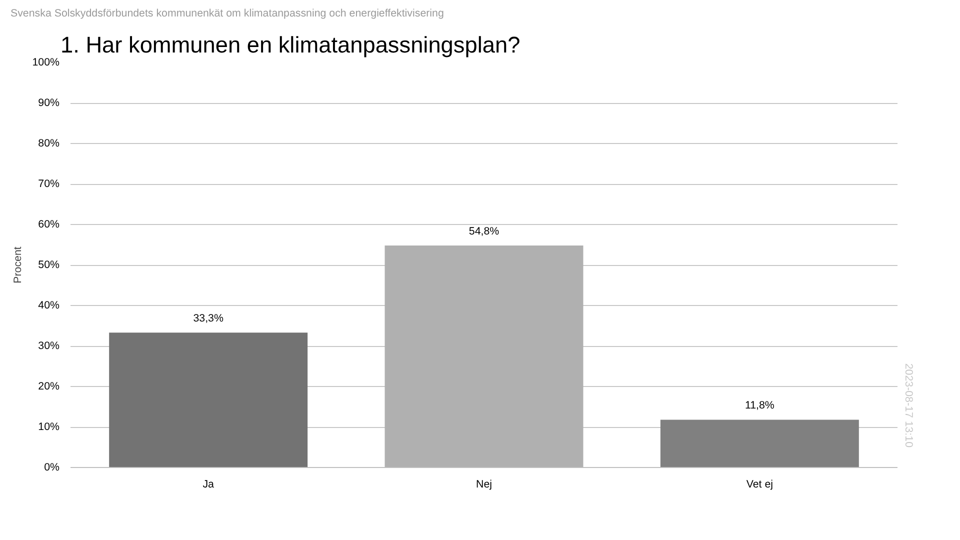 The width and height of the screenshot is (960, 540). I want to click on chart-subtitle: Svenska Solskyddsförbundets kommunenkät om klimatanpassning och energieffektivisering, so click(227, 14).